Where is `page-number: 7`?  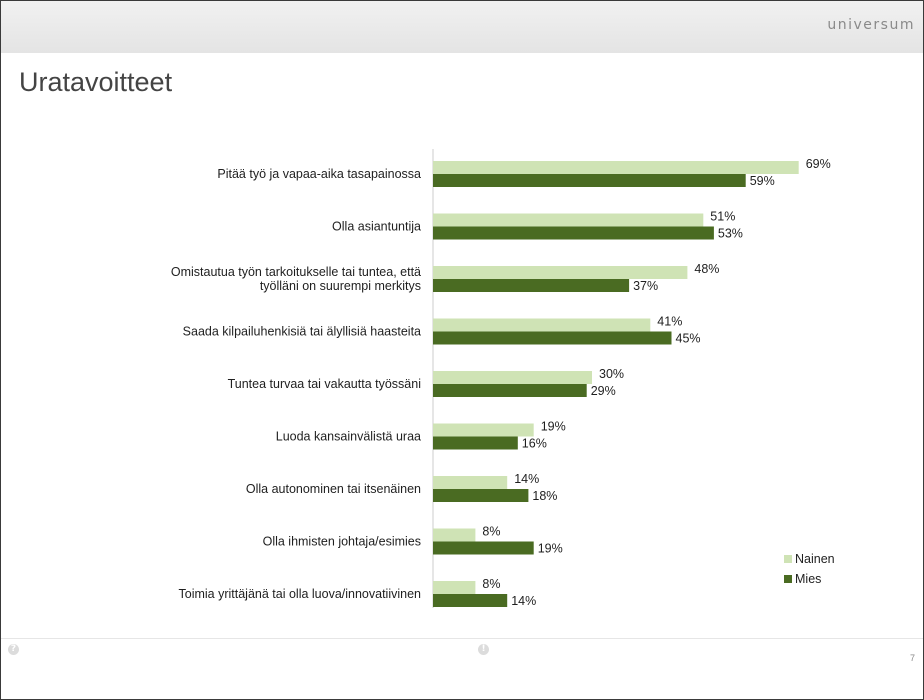 page-number: 7 is located at coordinates (912, 658).